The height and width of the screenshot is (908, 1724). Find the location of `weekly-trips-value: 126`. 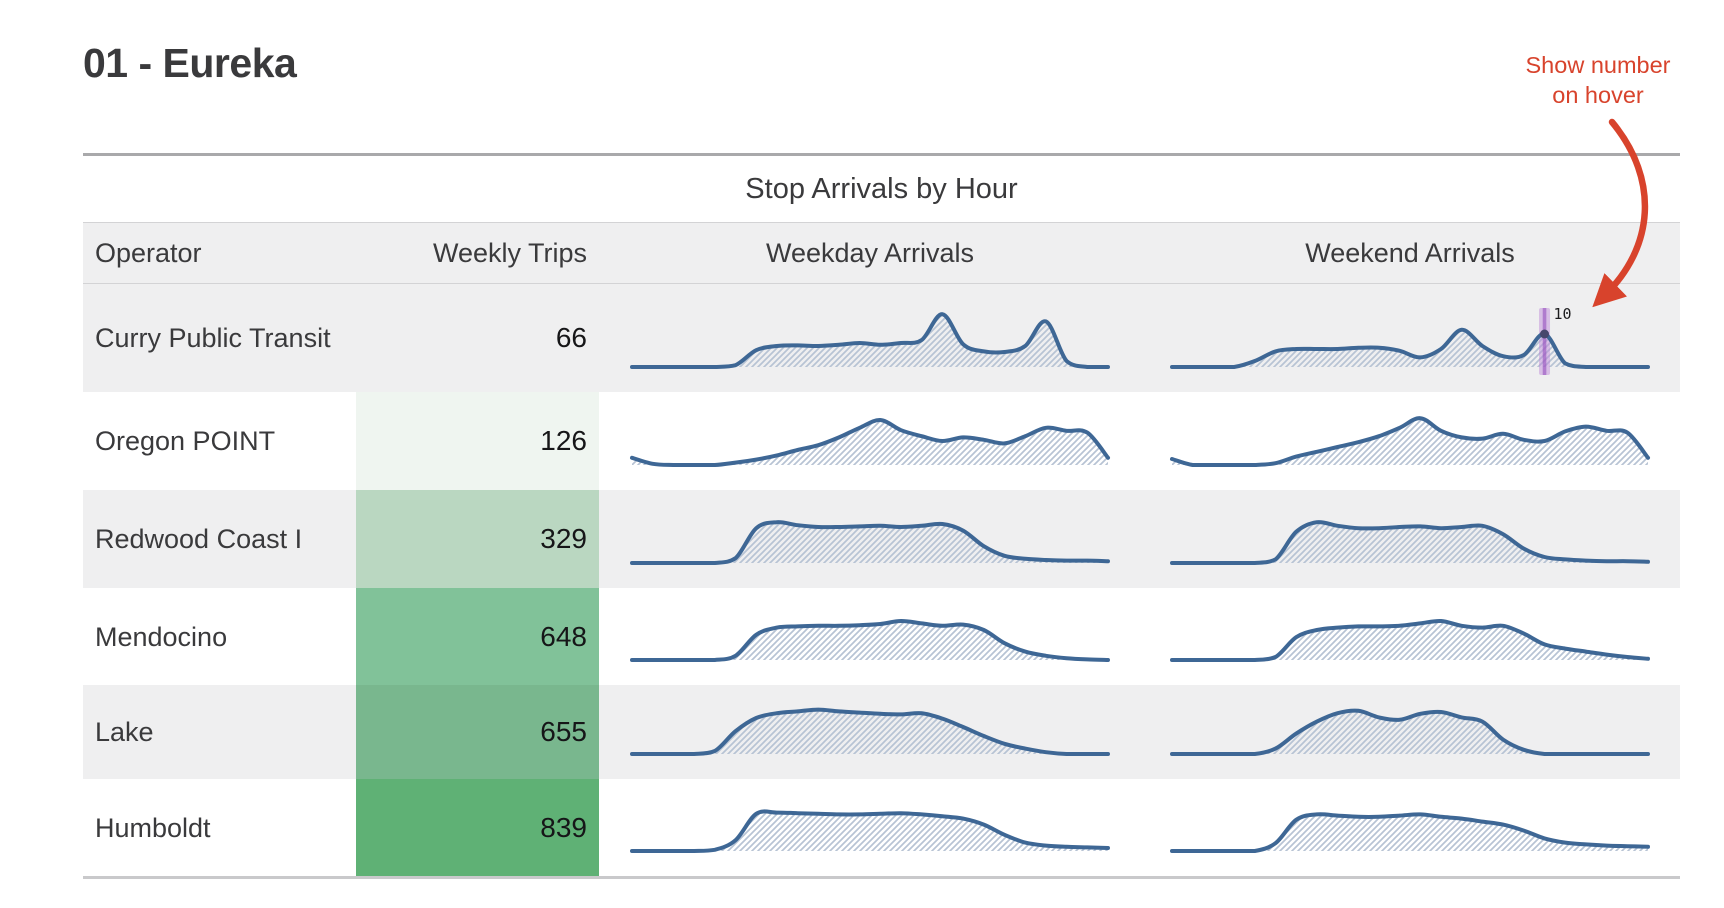

weekly-trips-value: 126 is located at coordinates (563, 440).